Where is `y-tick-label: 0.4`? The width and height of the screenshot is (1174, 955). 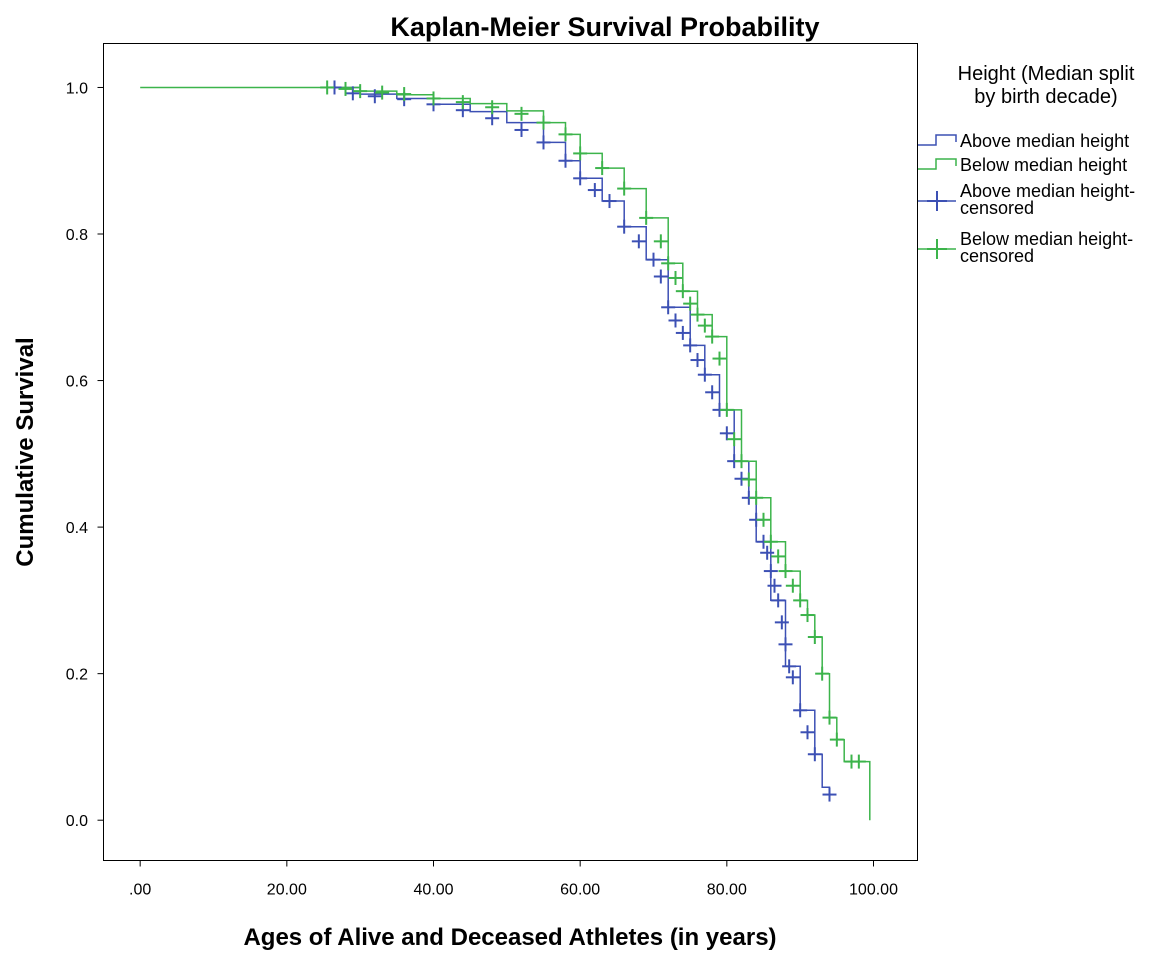
y-tick-label: 0.4 is located at coordinates (77, 528).